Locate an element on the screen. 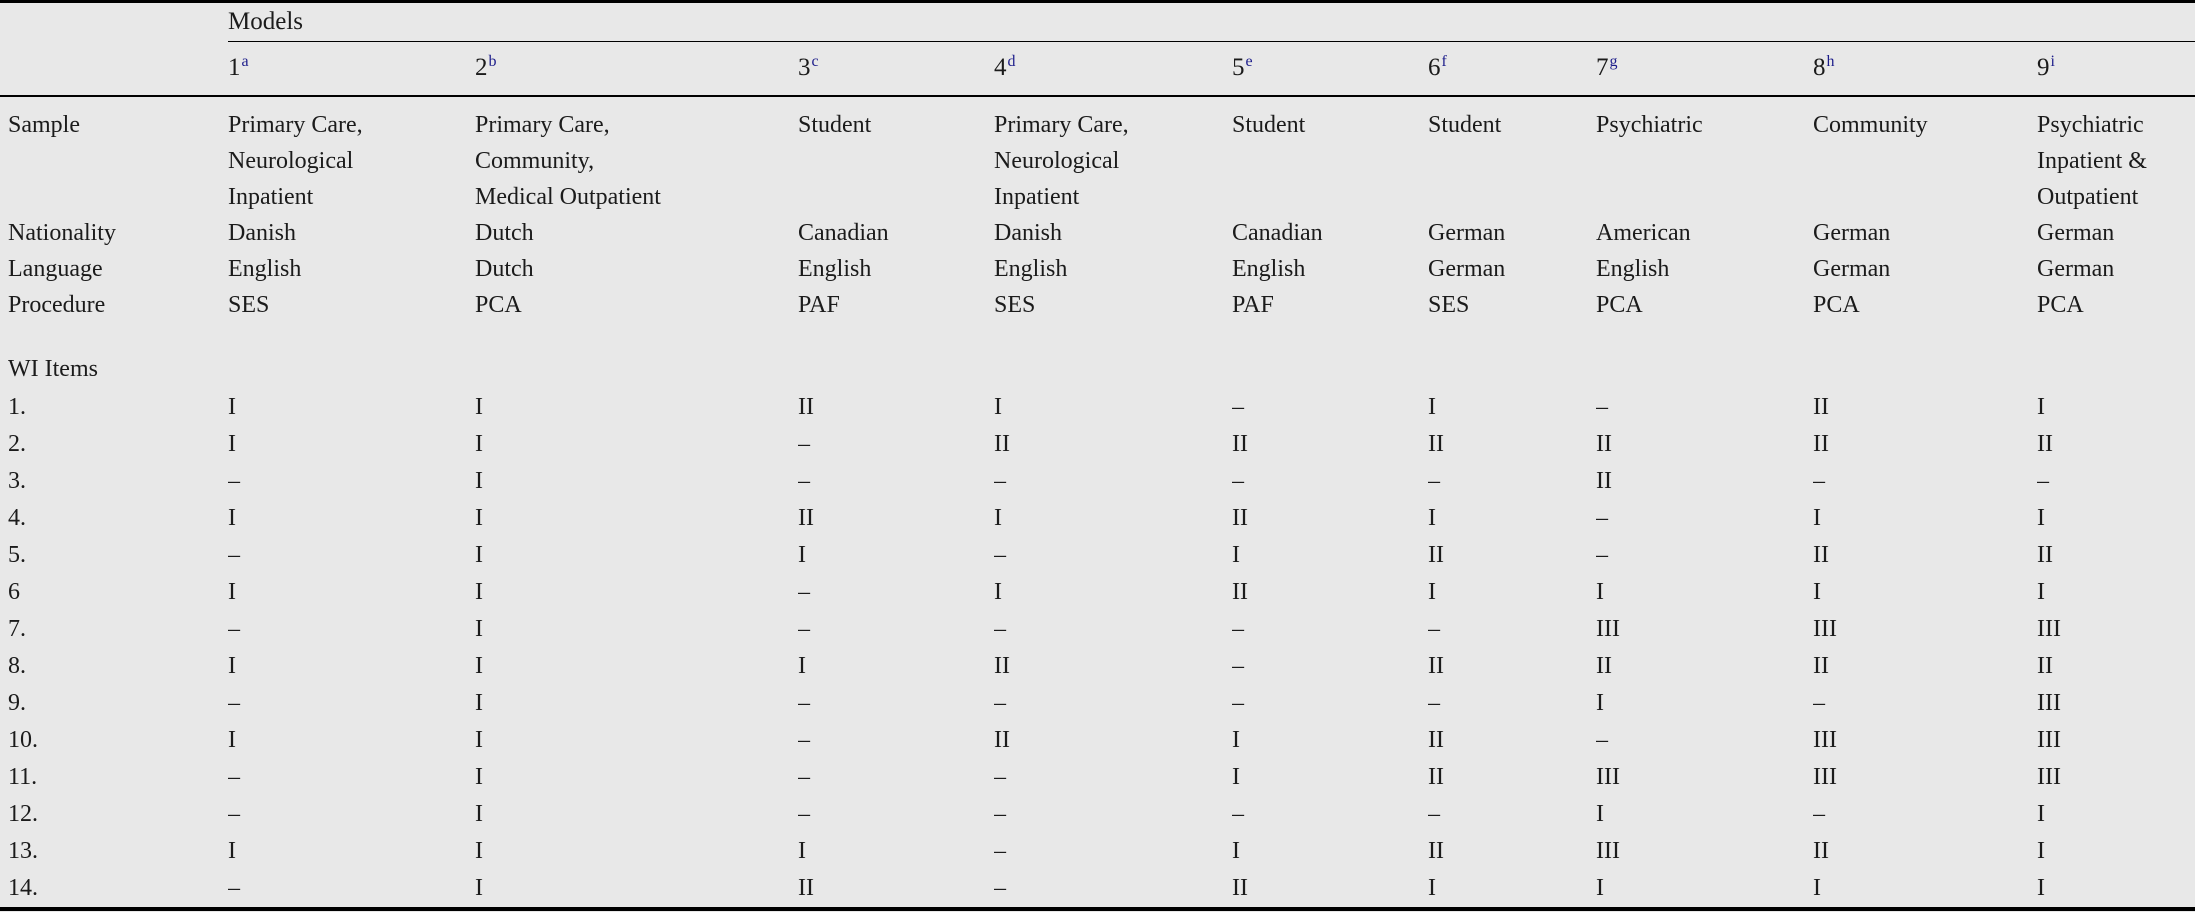 This screenshot has height=912, width=2195. footnote-marker: f is located at coordinates (1444, 61).